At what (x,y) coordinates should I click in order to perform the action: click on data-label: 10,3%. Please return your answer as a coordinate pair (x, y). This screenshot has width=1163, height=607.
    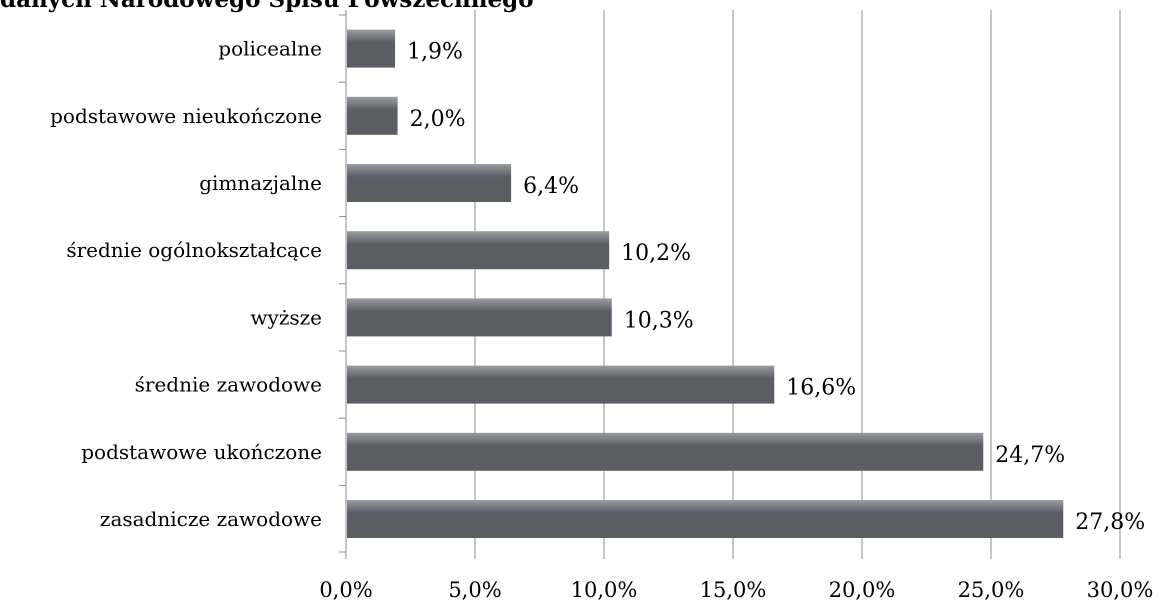
    Looking at the image, I should click on (659, 320).